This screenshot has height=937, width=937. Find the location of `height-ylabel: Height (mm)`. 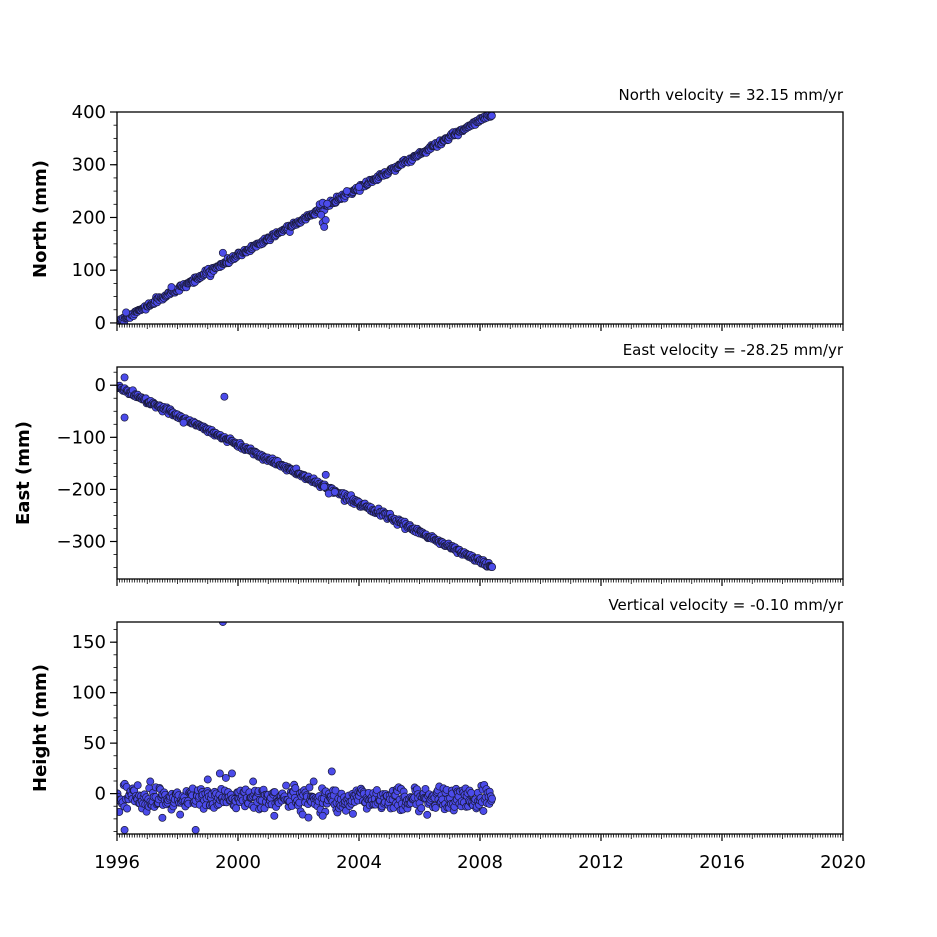

height-ylabel: Height (mm) is located at coordinates (40, 728).